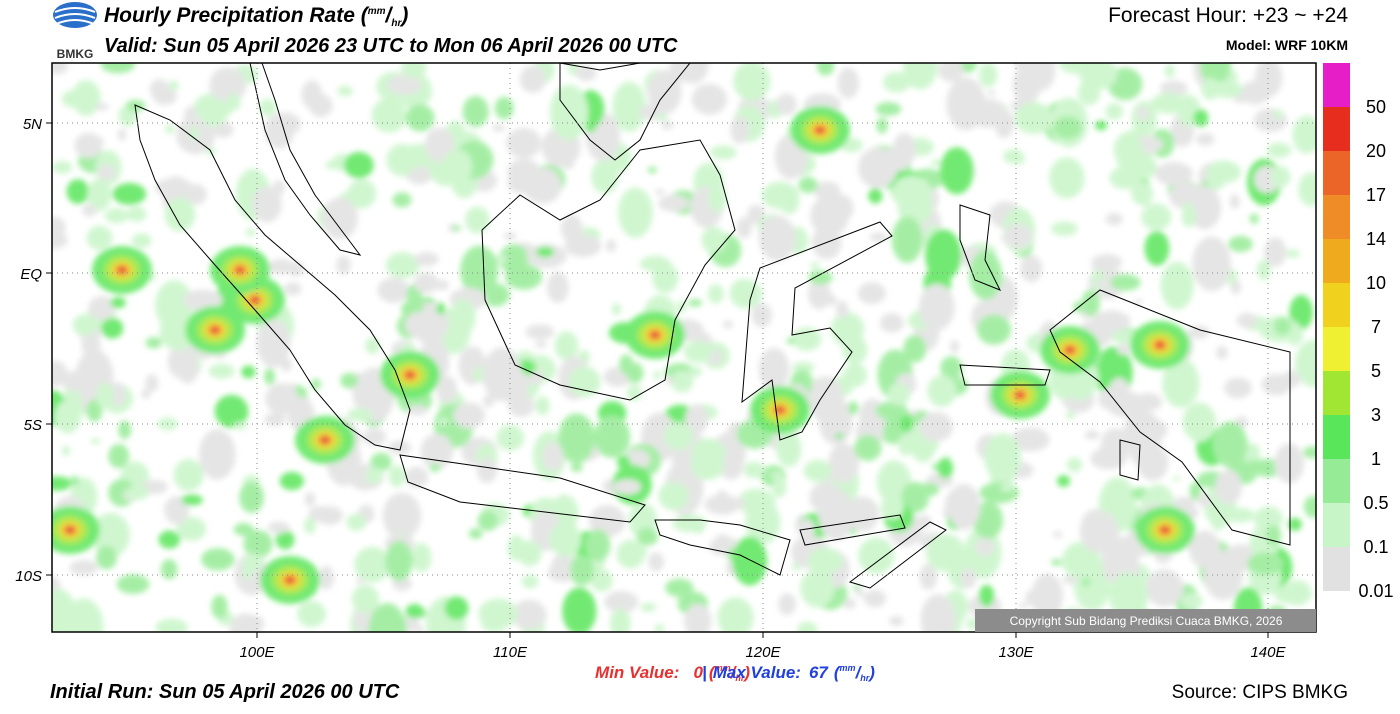  Describe the element at coordinates (1376, 415) in the screenshot. I see `colorbar-label: 3` at that location.